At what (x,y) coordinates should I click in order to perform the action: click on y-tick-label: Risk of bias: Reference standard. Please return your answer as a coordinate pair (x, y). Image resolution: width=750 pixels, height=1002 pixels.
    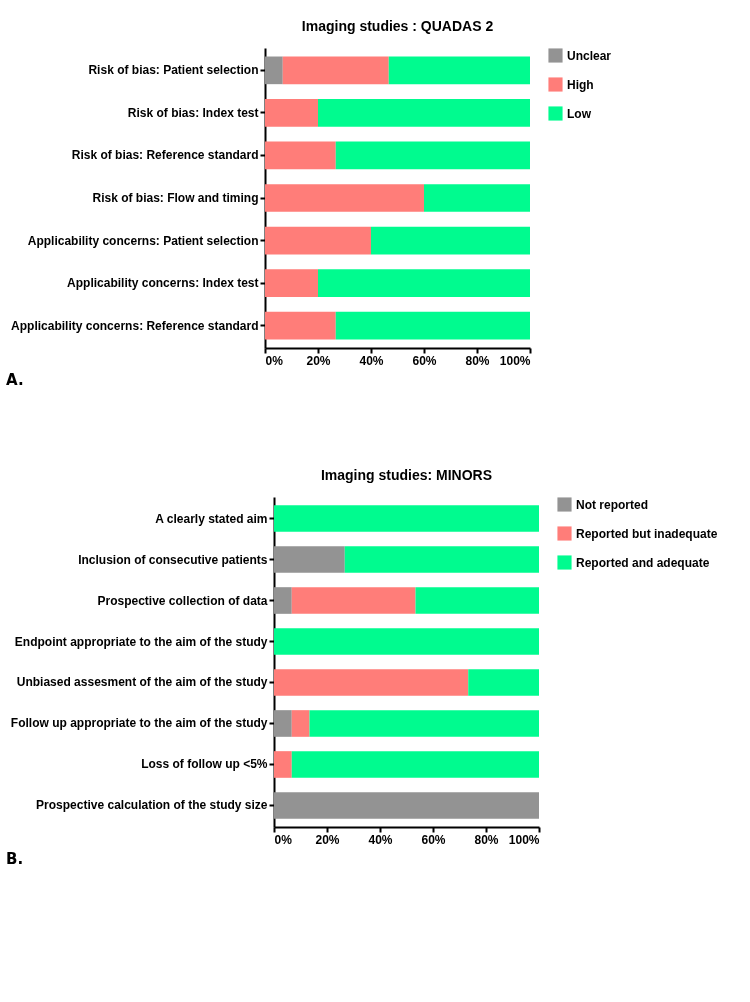
    Looking at the image, I should click on (165, 155).